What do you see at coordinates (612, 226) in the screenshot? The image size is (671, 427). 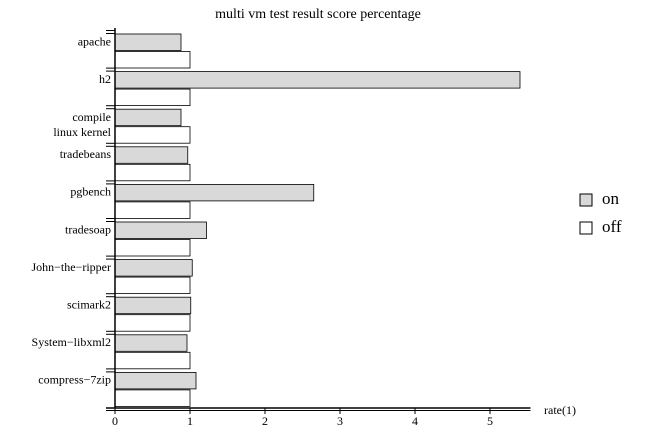 I see `legend-label: off` at bounding box center [612, 226].